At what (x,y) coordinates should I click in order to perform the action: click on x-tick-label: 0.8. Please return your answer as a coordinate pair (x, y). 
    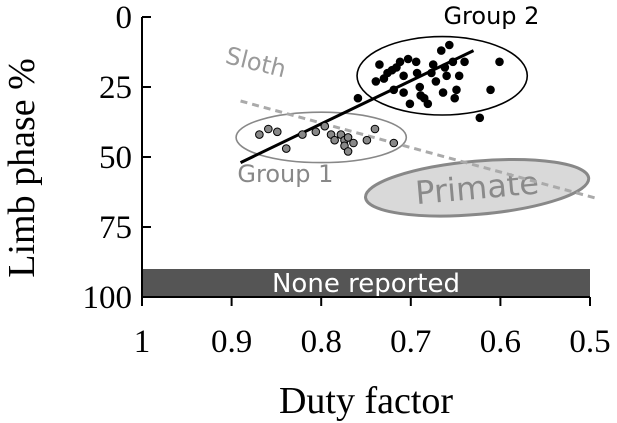
    Looking at the image, I should click on (321, 342).